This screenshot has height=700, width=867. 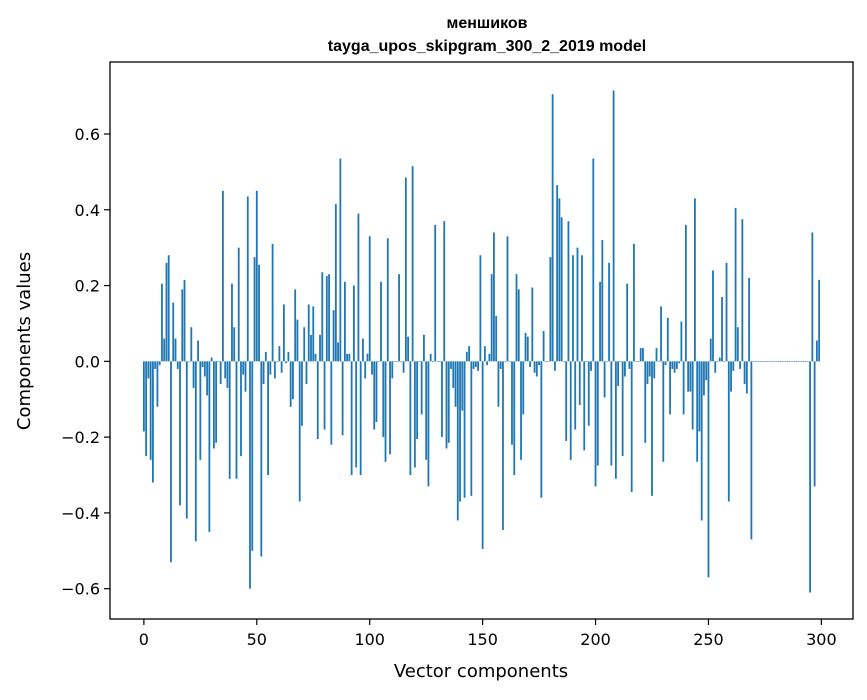 I want to click on chart-title-line-2: tayga_upos_skipgram_300_2_2019 model, so click(x=487, y=46).